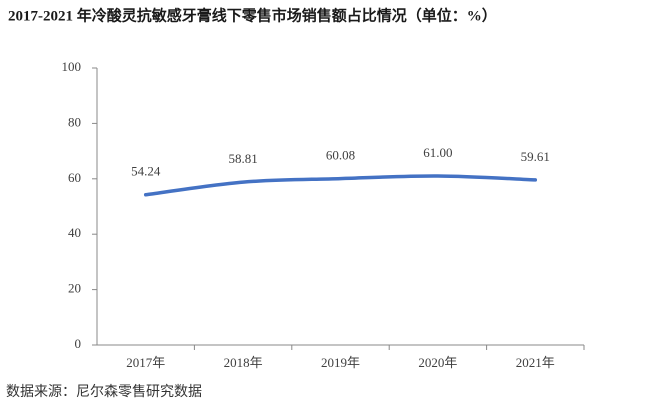 Image resolution: width=645 pixels, height=406 pixels. What do you see at coordinates (535, 362) in the screenshot?
I see `x-tick-label: 2021年` at bounding box center [535, 362].